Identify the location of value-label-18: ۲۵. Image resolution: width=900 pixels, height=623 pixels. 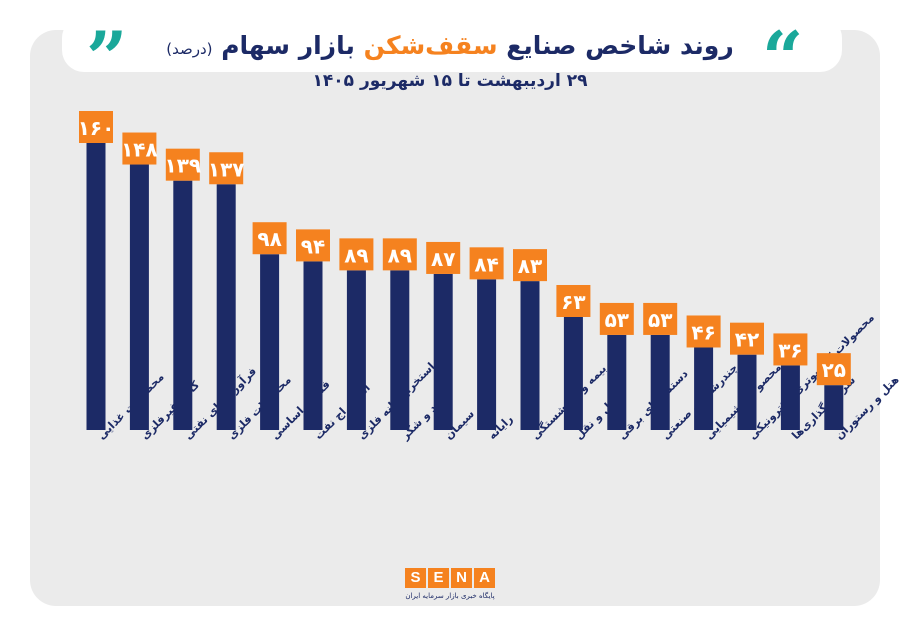
(834, 370).